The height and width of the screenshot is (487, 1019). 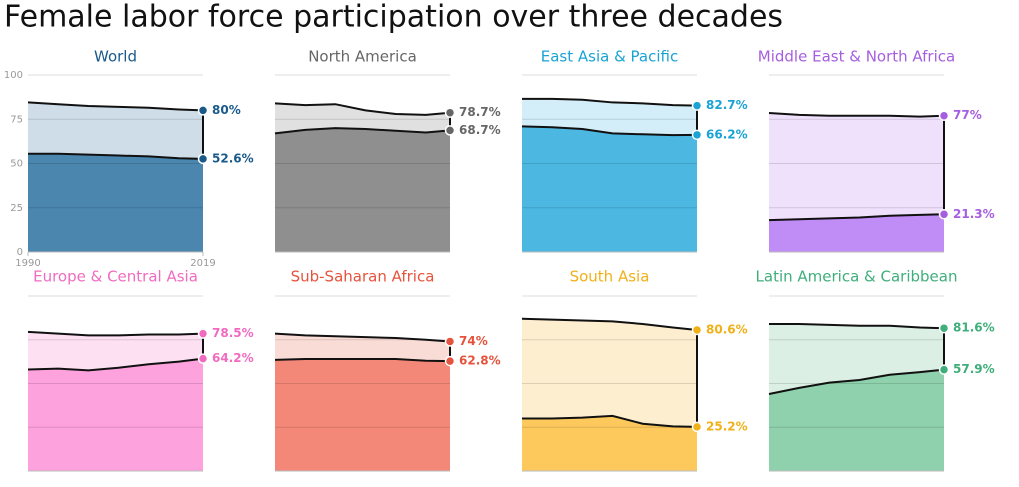 I want to click on value-label: 82.7%, so click(x=727, y=105).